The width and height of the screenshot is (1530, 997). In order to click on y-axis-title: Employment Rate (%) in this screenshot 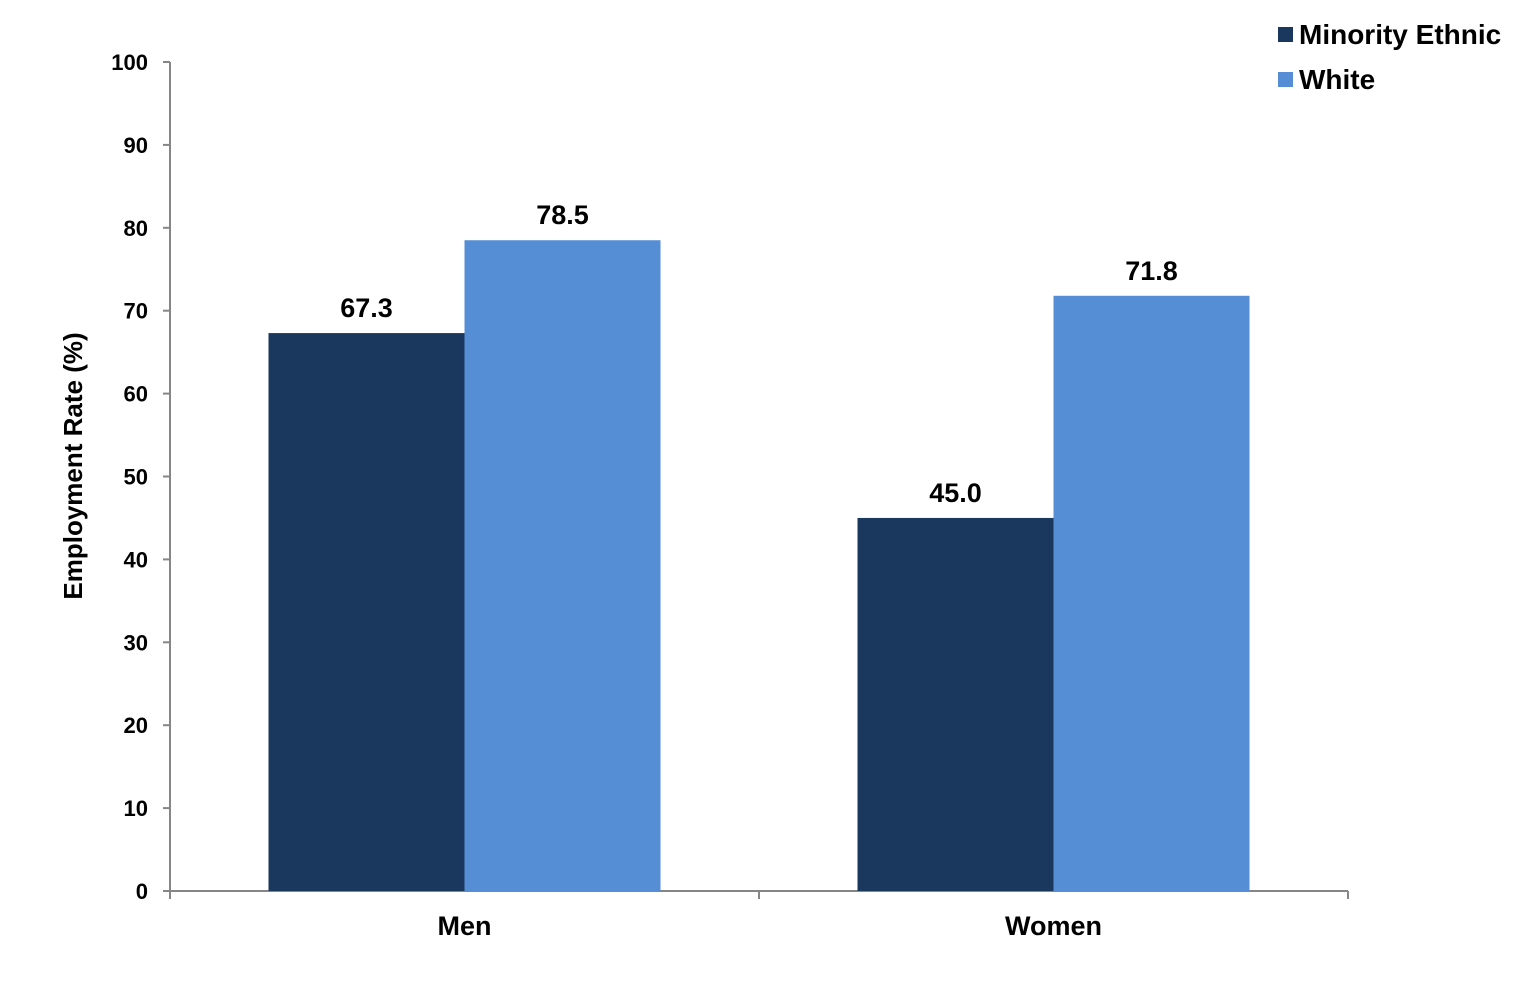, I will do `click(73, 465)`.